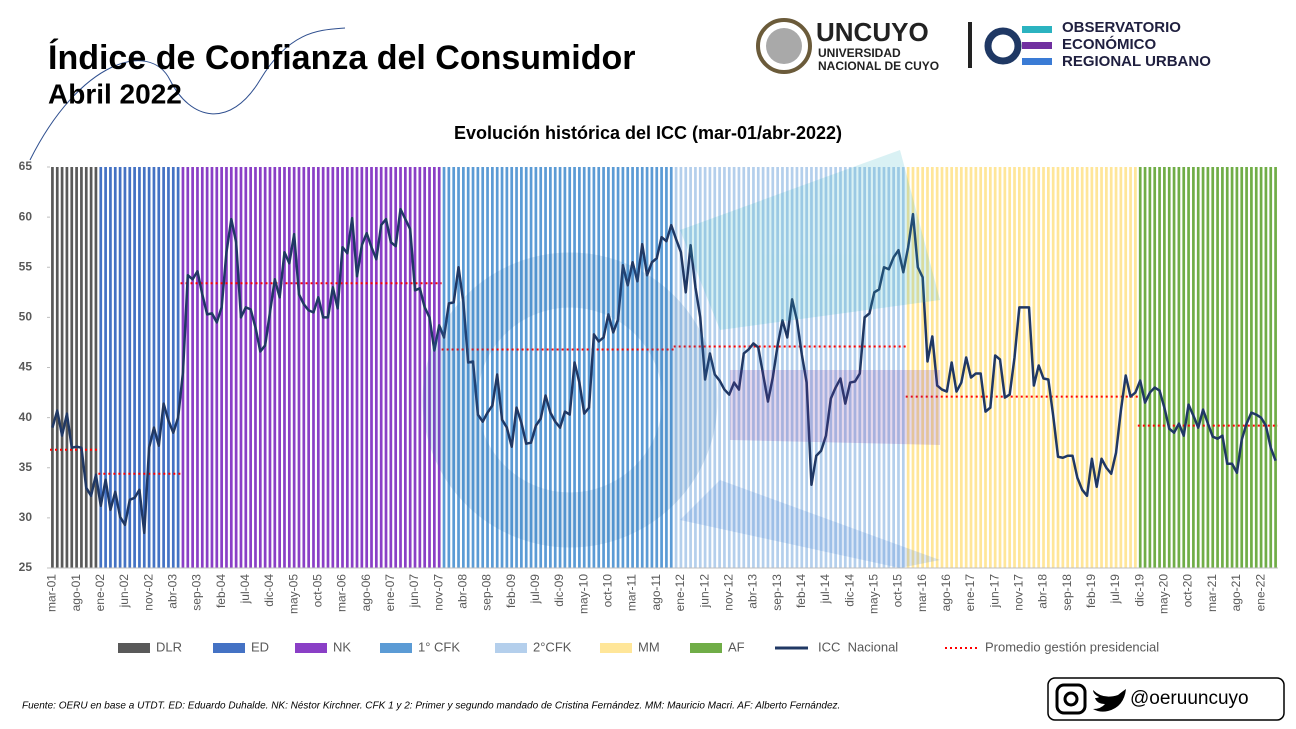 This screenshot has height=729, width=1296. I want to click on x-tick-label: jul-04, so click(245, 589).